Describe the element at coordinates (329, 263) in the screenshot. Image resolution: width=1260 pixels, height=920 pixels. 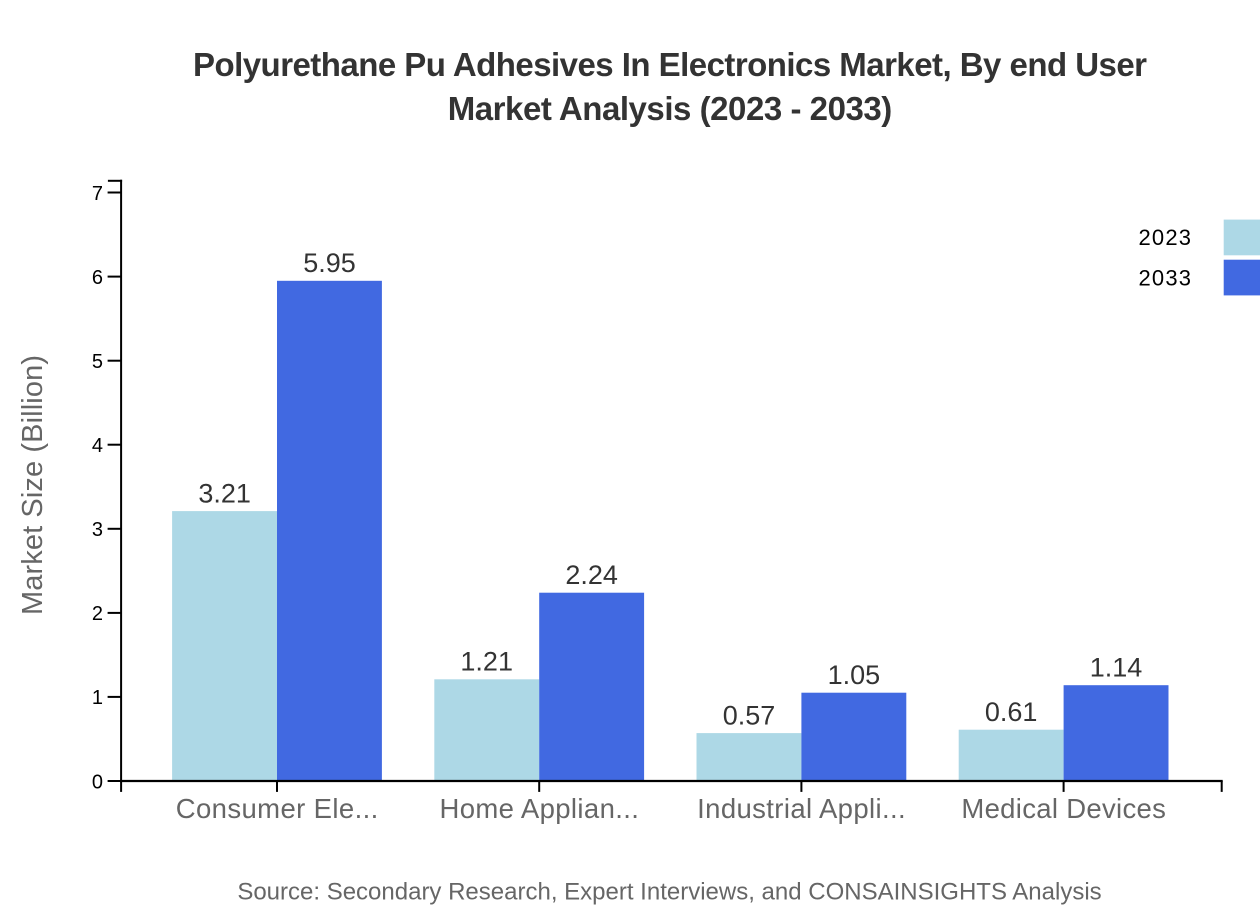
I see `svg-text: 5.95` at that location.